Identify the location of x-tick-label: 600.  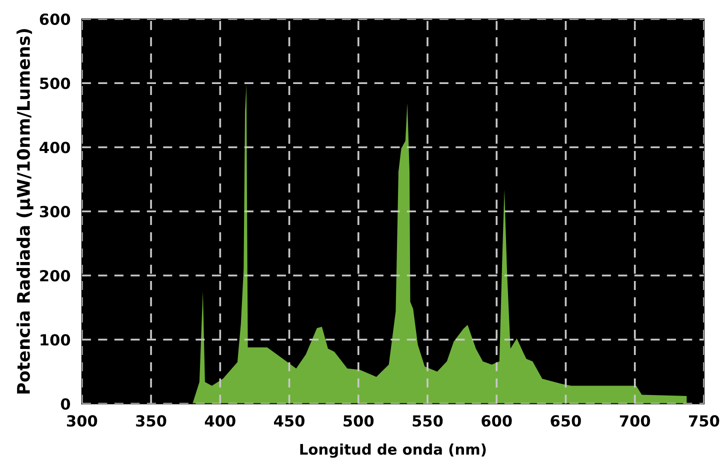
(497, 421).